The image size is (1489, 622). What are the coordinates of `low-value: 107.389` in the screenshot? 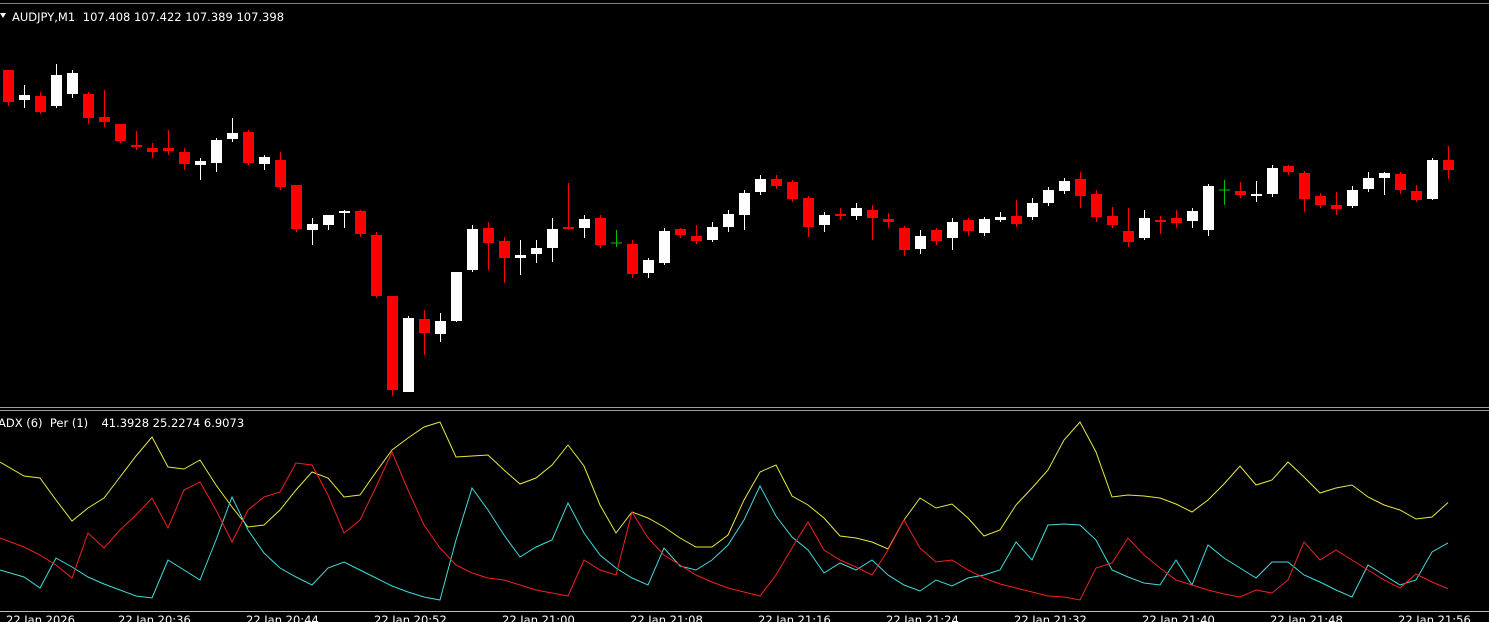 It's located at (209, 17).